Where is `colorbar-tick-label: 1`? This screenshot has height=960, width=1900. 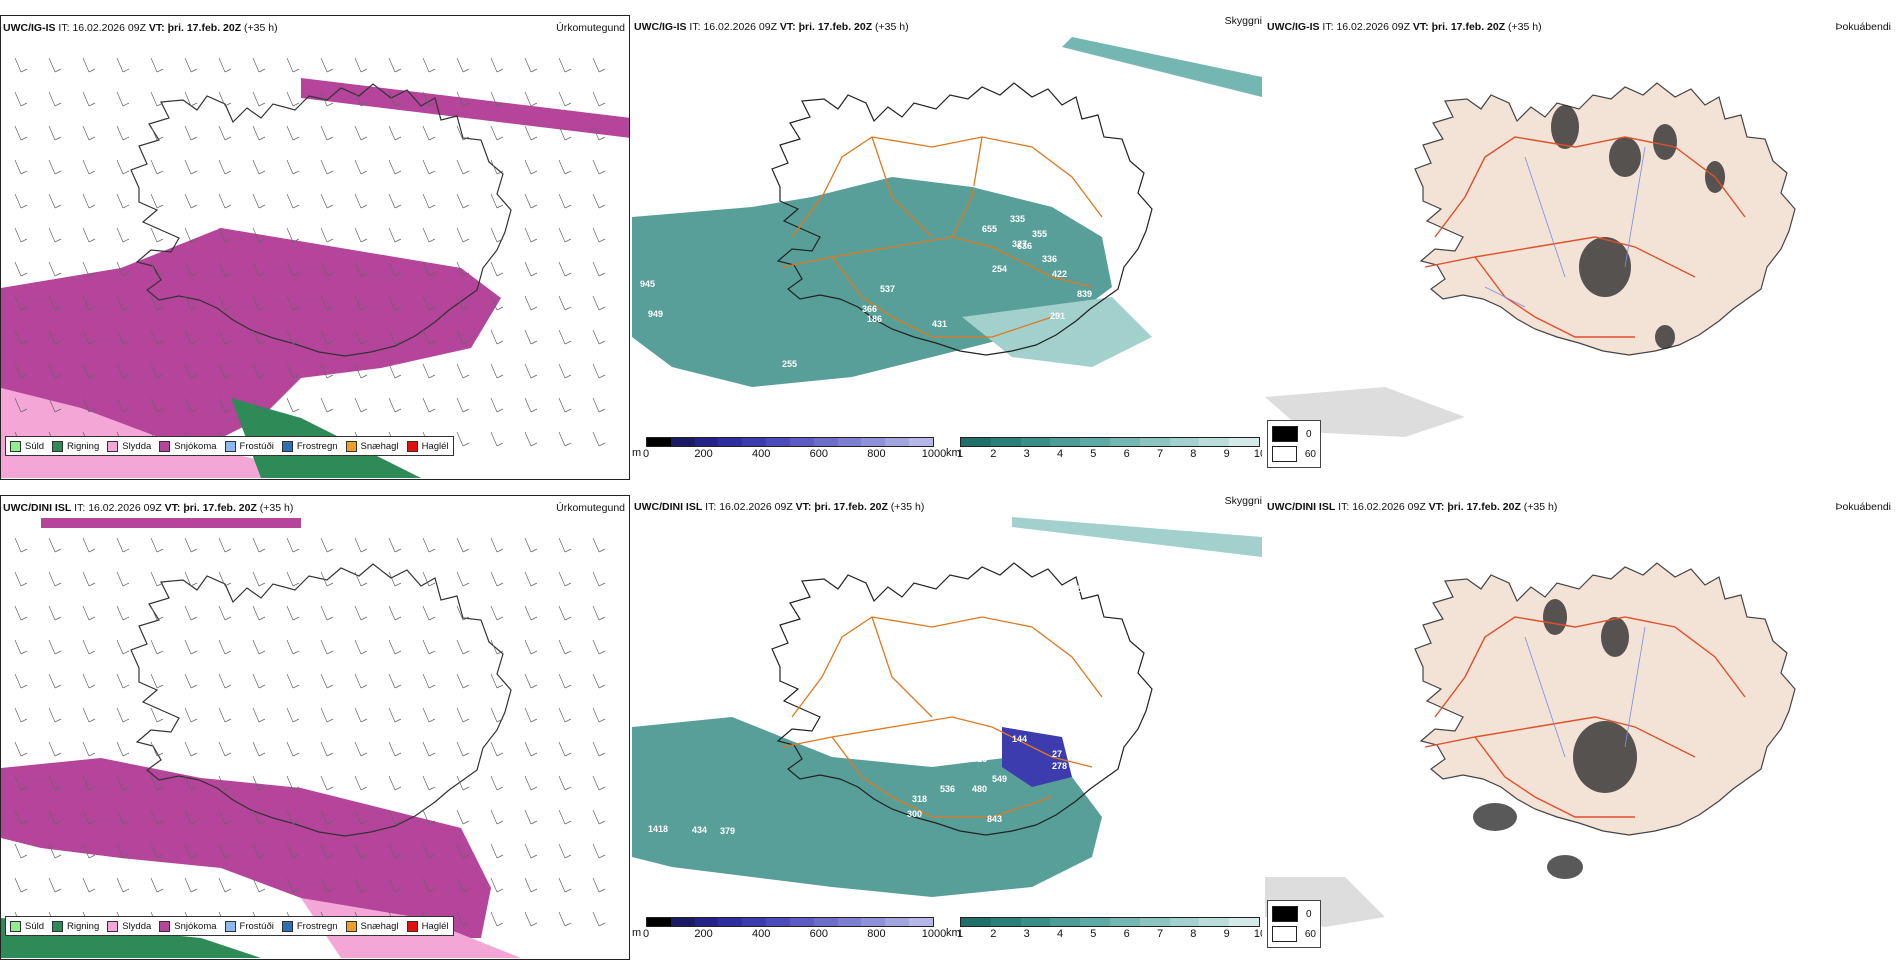 colorbar-tick-label: 1 is located at coordinates (960, 934).